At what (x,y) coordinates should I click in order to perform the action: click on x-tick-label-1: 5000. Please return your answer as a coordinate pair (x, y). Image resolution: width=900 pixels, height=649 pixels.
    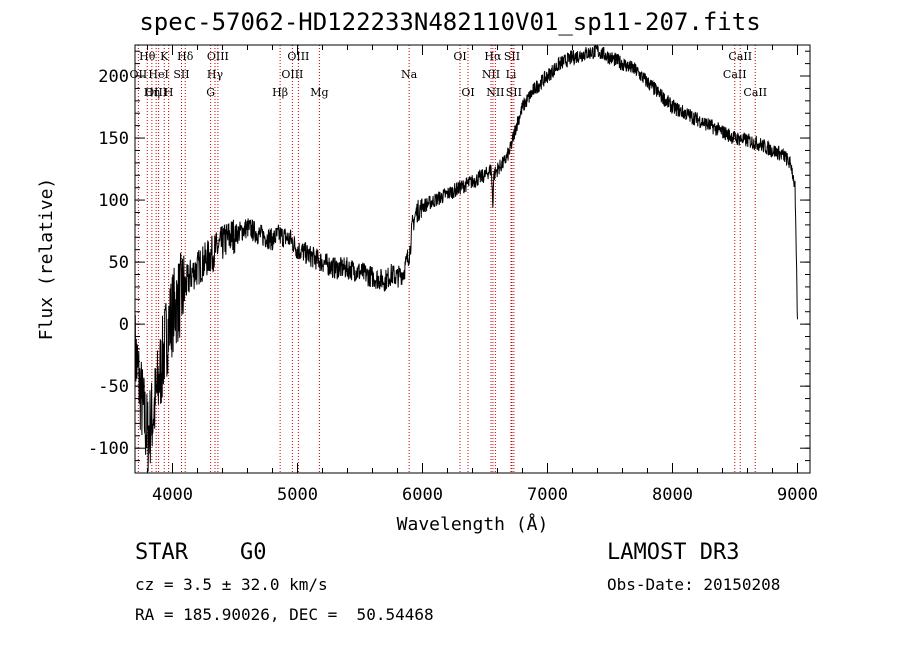
    Looking at the image, I should click on (297, 495).